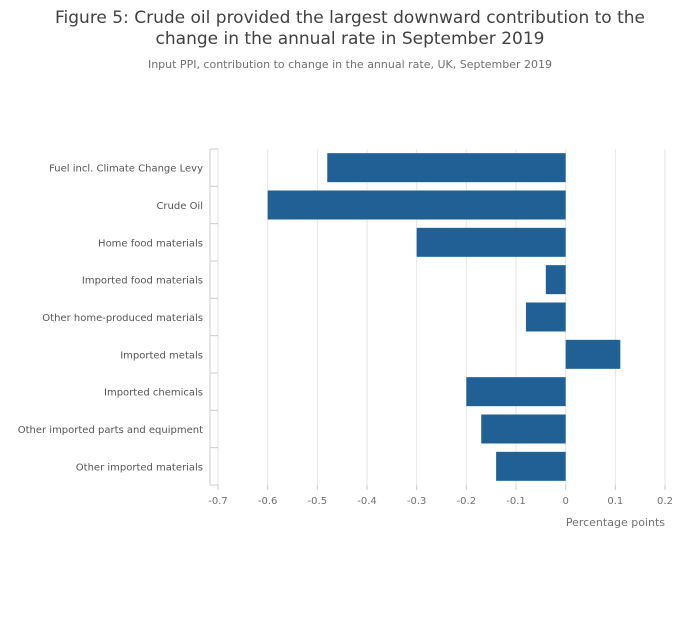 The width and height of the screenshot is (700, 635). Describe the element at coordinates (367, 501) in the screenshot. I see `x-tick-label: -0.4` at that location.